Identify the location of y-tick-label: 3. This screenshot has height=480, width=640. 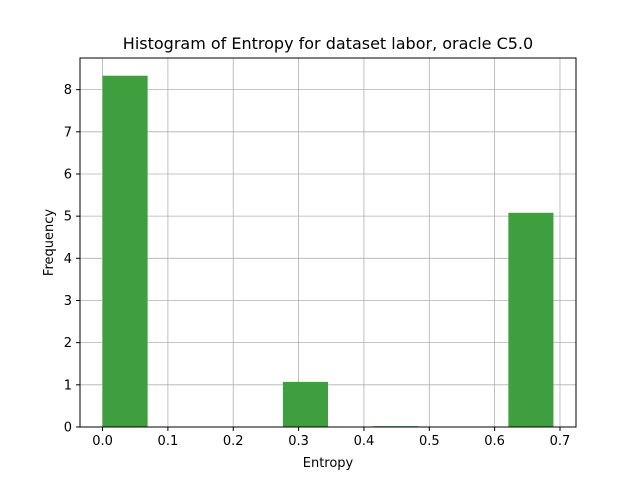
(68, 301).